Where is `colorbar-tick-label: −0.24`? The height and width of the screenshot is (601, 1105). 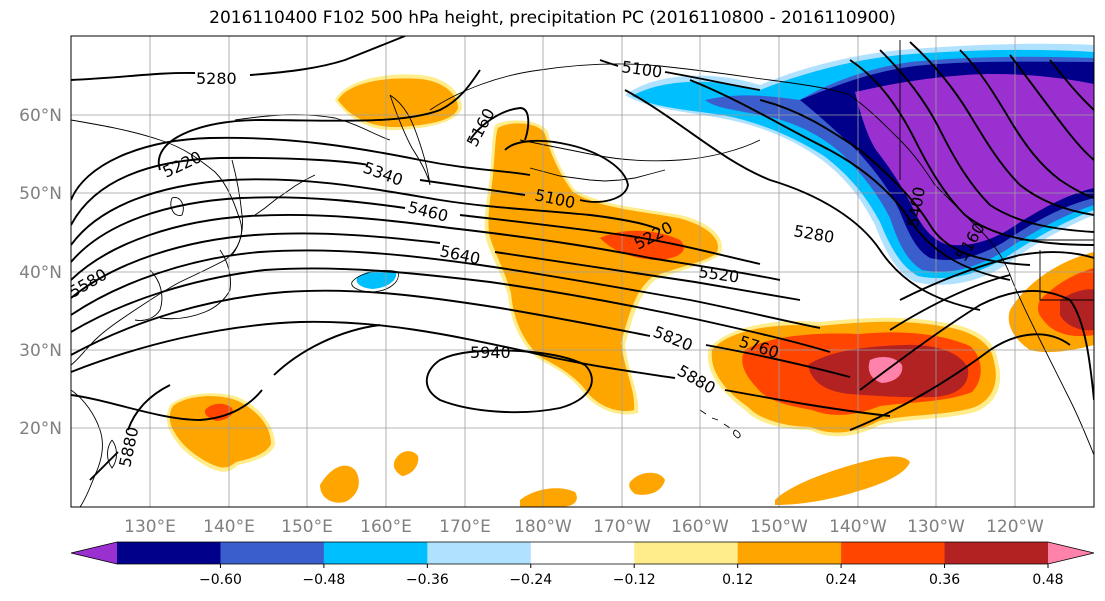
colorbar-tick-label: −0.24 is located at coordinates (530, 580).